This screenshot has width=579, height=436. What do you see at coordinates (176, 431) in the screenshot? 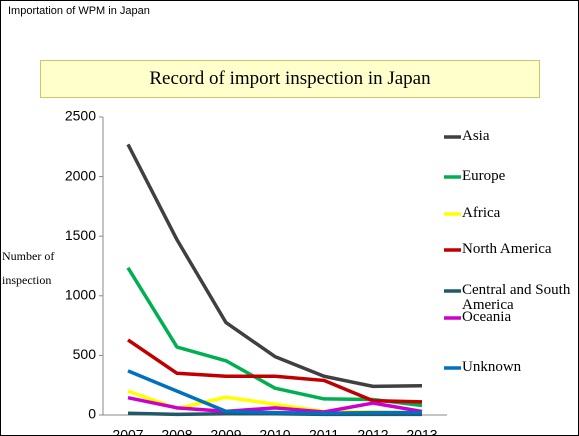
I see `x-tick-label: 2008` at bounding box center [176, 431].